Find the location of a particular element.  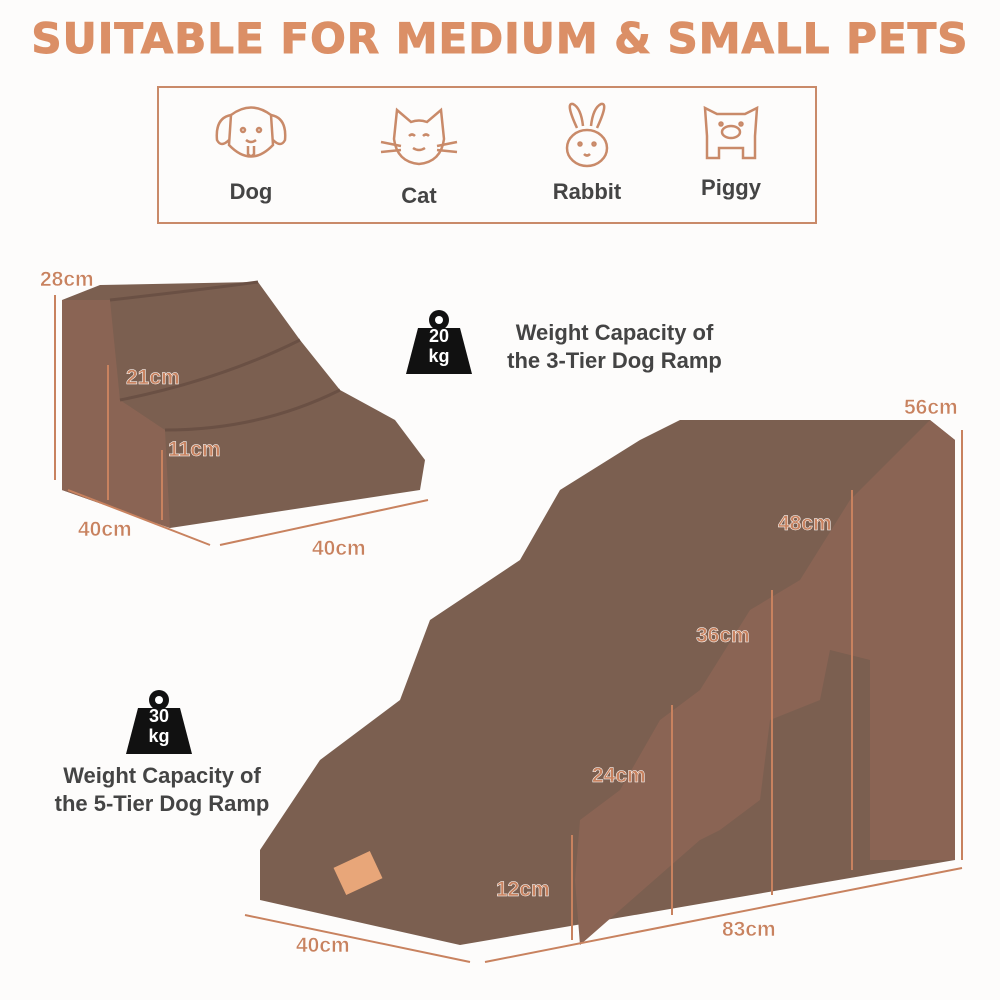

dim-large-step3: 36cm is located at coordinates (723, 636).